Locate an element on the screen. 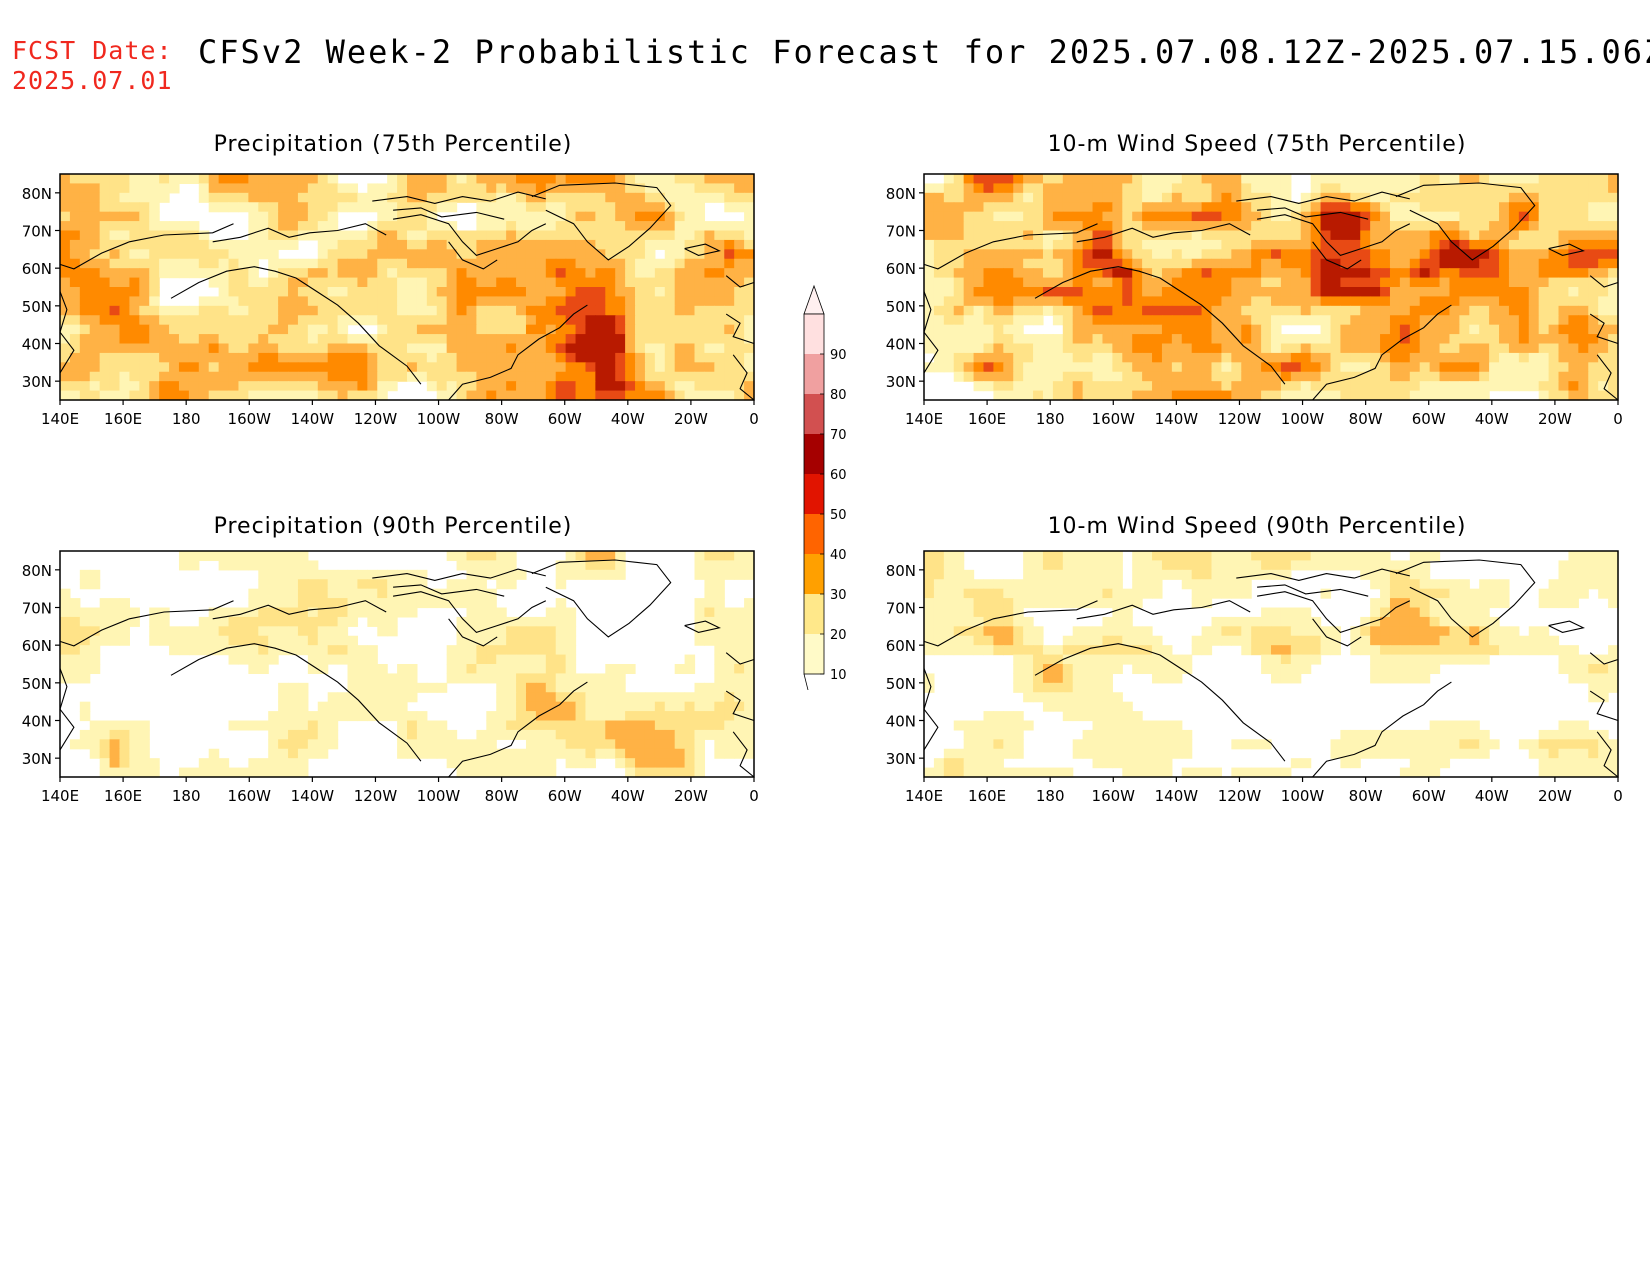 The image size is (1650, 1275). lat-tick-label: 80N is located at coordinates (901, 194).